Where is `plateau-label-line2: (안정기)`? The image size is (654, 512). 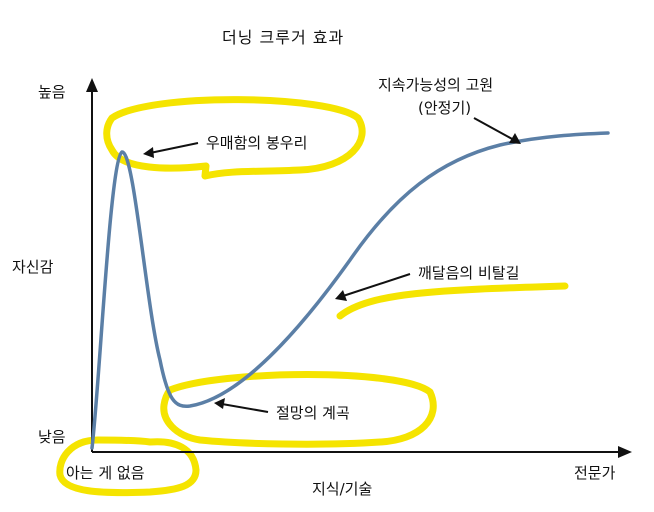 plateau-label-line2: (안정기) is located at coordinates (444, 108).